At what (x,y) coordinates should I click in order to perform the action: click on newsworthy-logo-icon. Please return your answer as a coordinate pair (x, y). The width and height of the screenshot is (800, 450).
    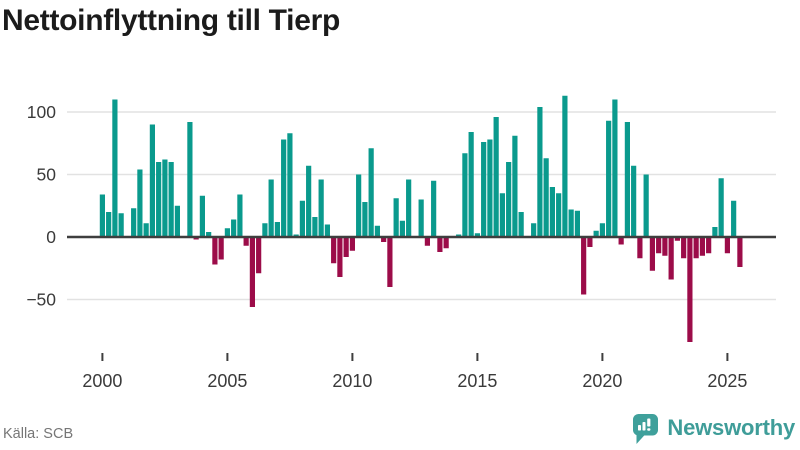
    Looking at the image, I should click on (646, 429).